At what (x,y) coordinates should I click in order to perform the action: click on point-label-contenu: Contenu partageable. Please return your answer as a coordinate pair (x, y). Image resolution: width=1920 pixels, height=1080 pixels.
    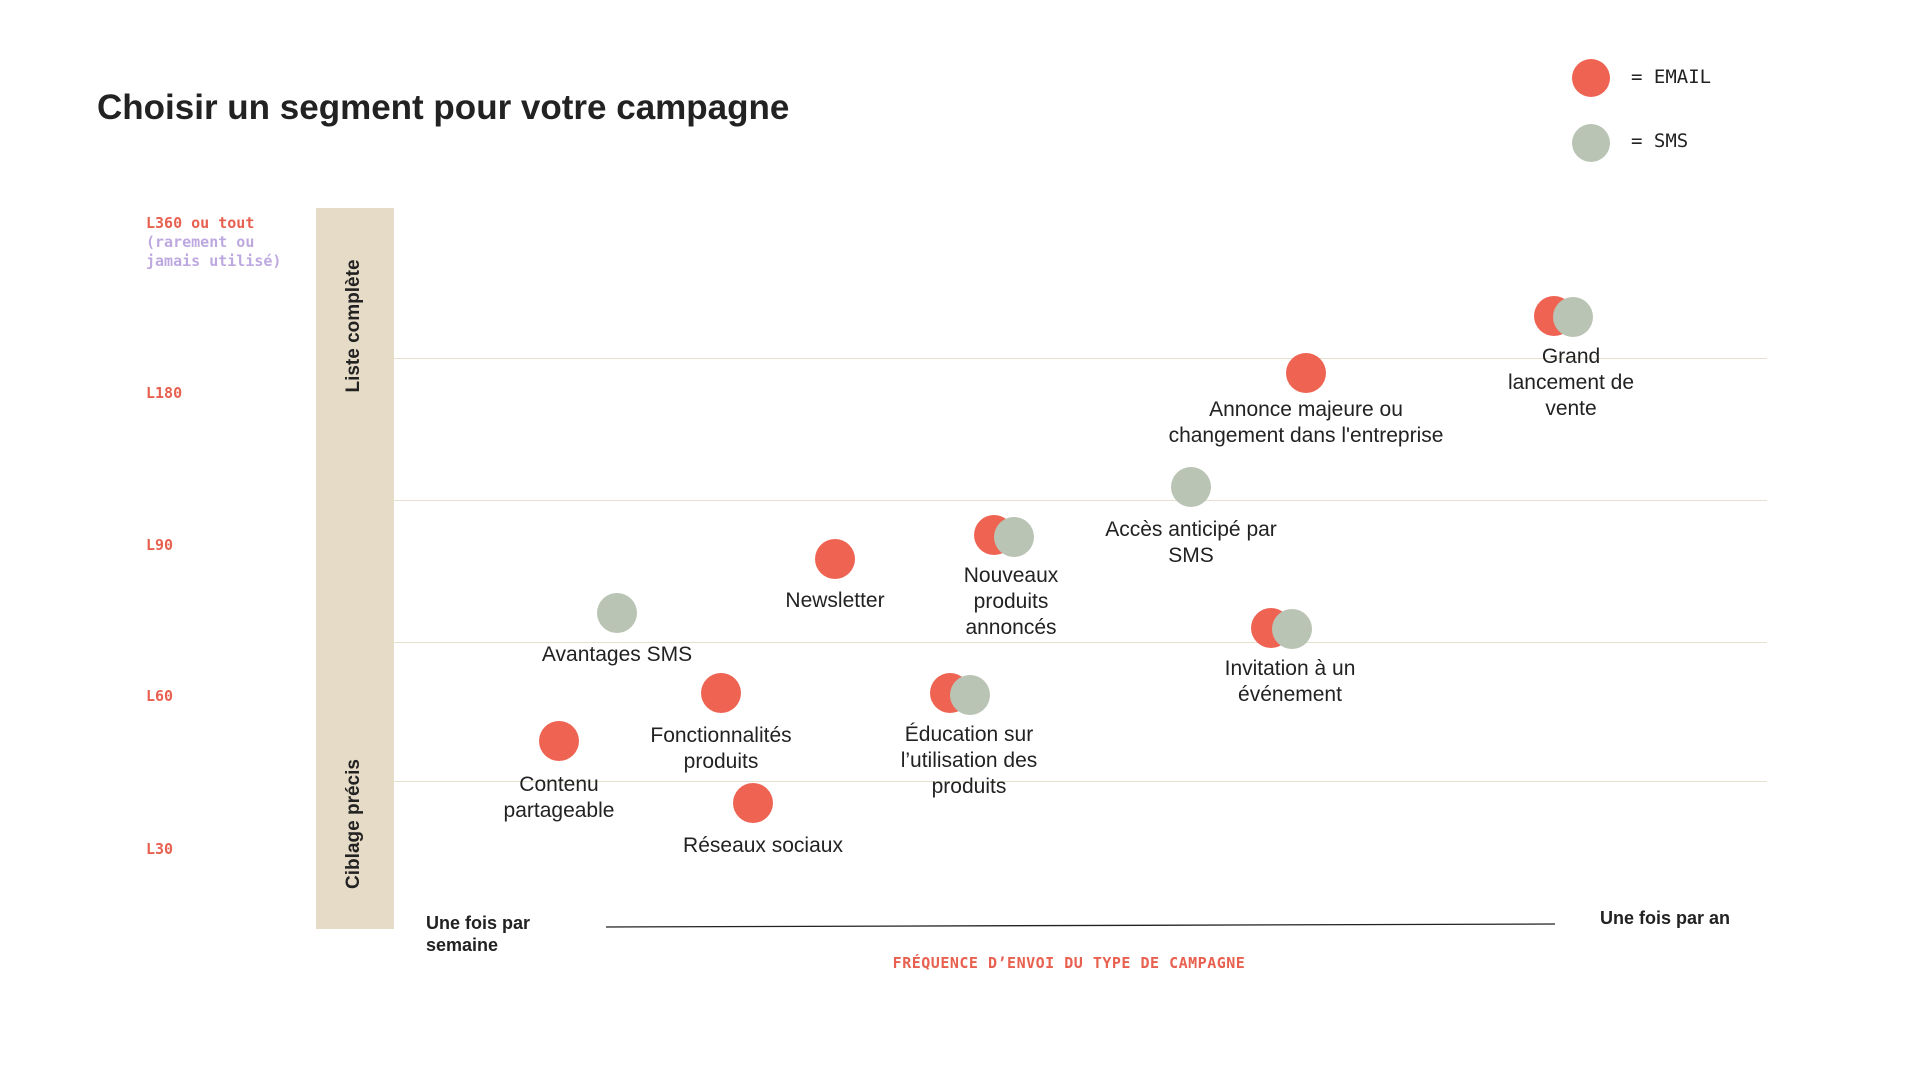
    Looking at the image, I should click on (559, 797).